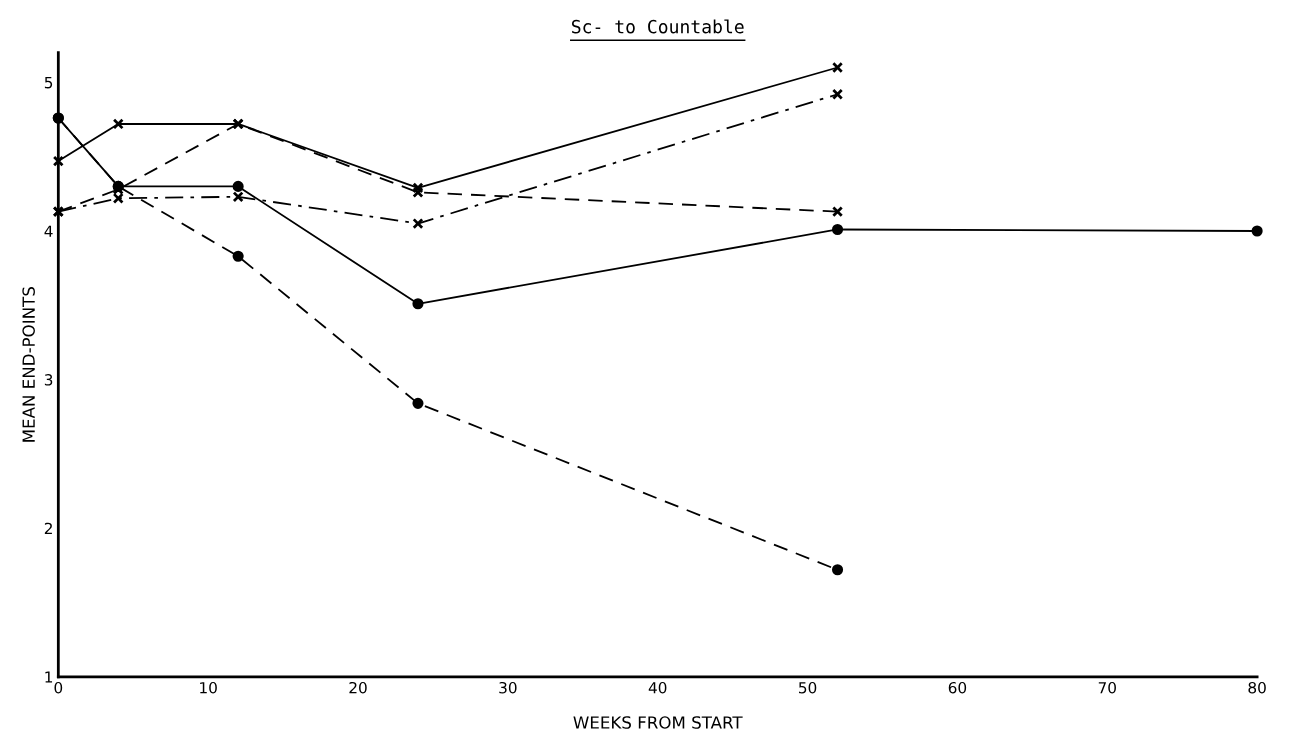 Image resolution: width=1296 pixels, height=752 pixels. I want to click on x-tick-label: 80, so click(1257, 687).